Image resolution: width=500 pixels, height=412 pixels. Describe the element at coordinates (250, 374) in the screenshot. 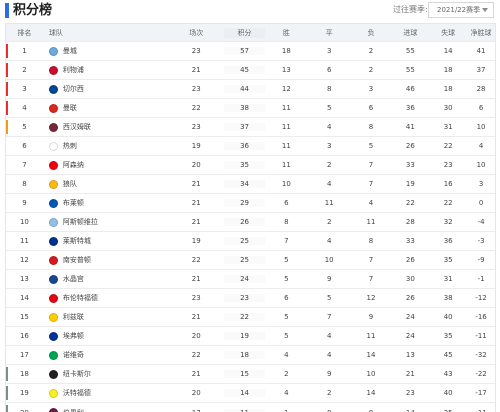

I see `table-row: 18 纽卡斯尔 21 15 2 9 10 21 43 -22` at that location.